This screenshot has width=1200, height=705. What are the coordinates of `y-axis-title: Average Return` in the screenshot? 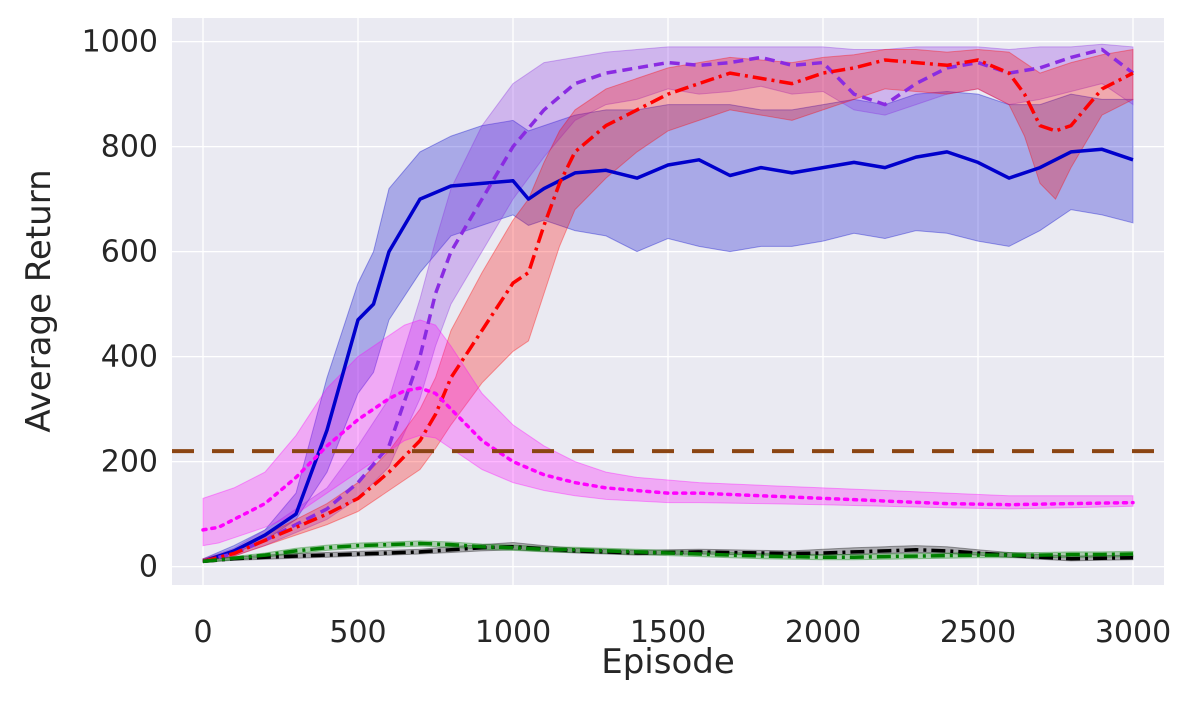 It's located at (39, 300).